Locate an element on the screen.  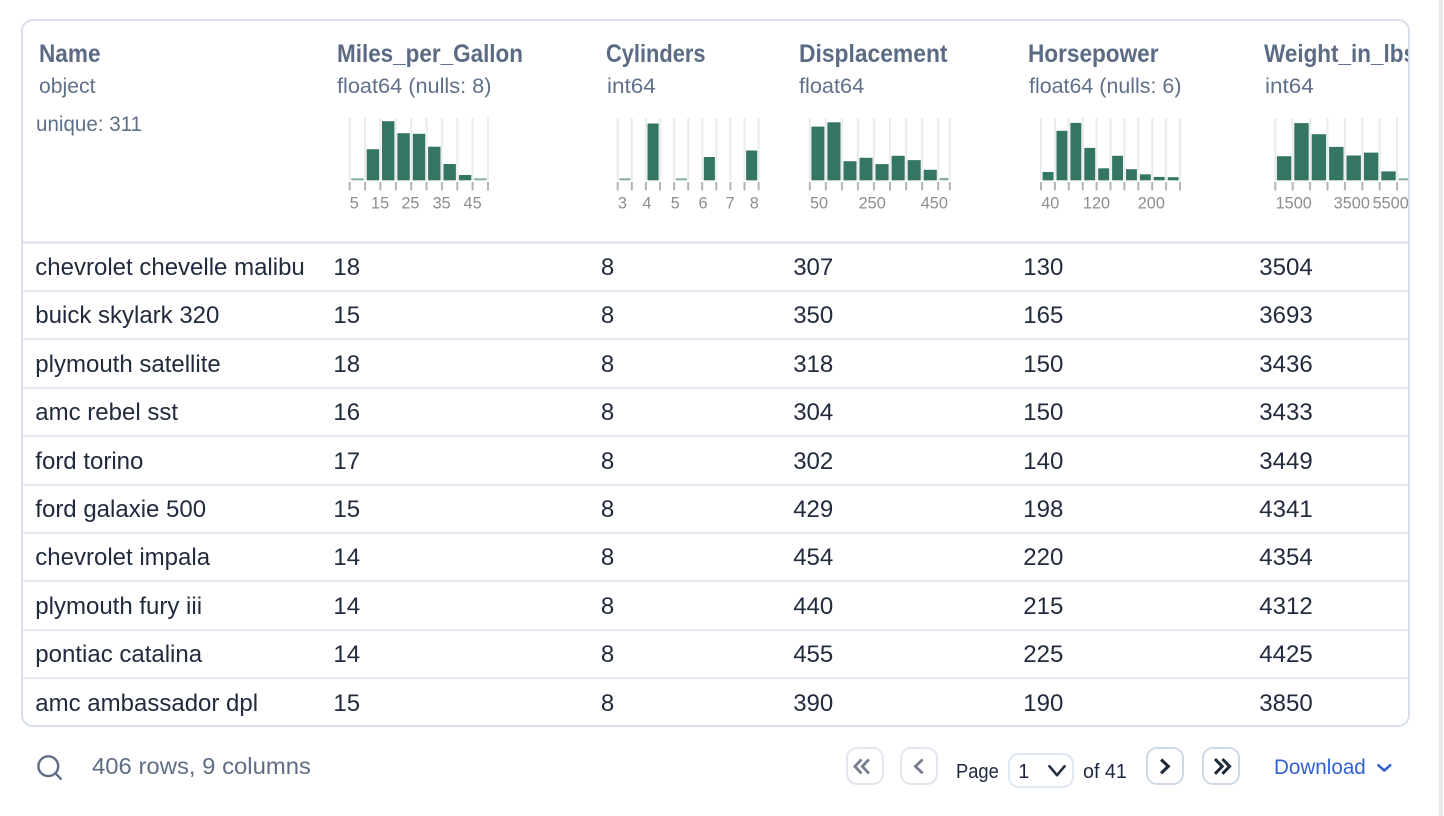
svg-text: 120 is located at coordinates (1096, 203).